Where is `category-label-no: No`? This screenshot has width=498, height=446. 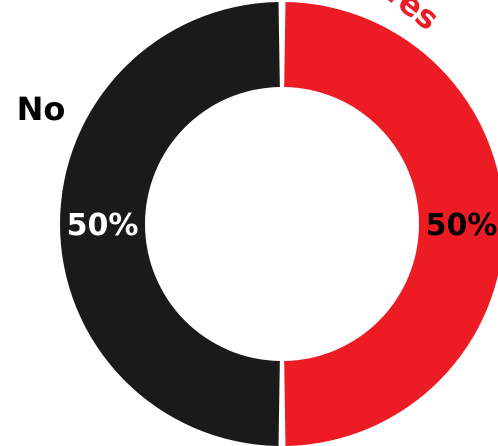
category-label-no: No is located at coordinates (41, 109).